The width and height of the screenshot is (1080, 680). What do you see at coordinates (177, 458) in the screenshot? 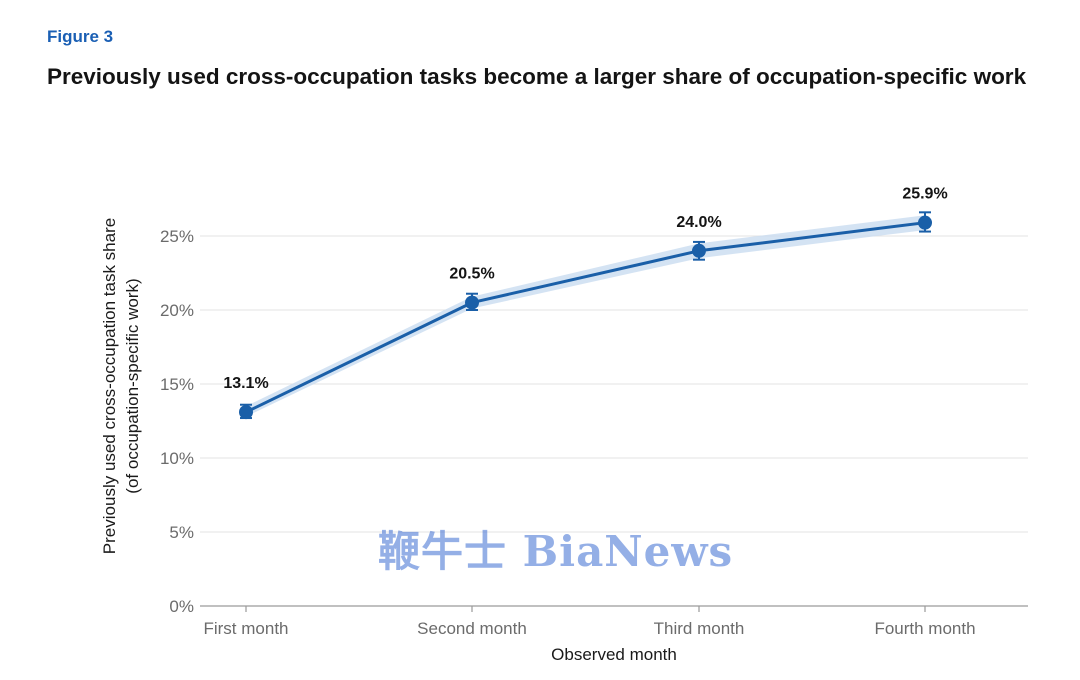
I see `y-tick-label: 10%` at bounding box center [177, 458].